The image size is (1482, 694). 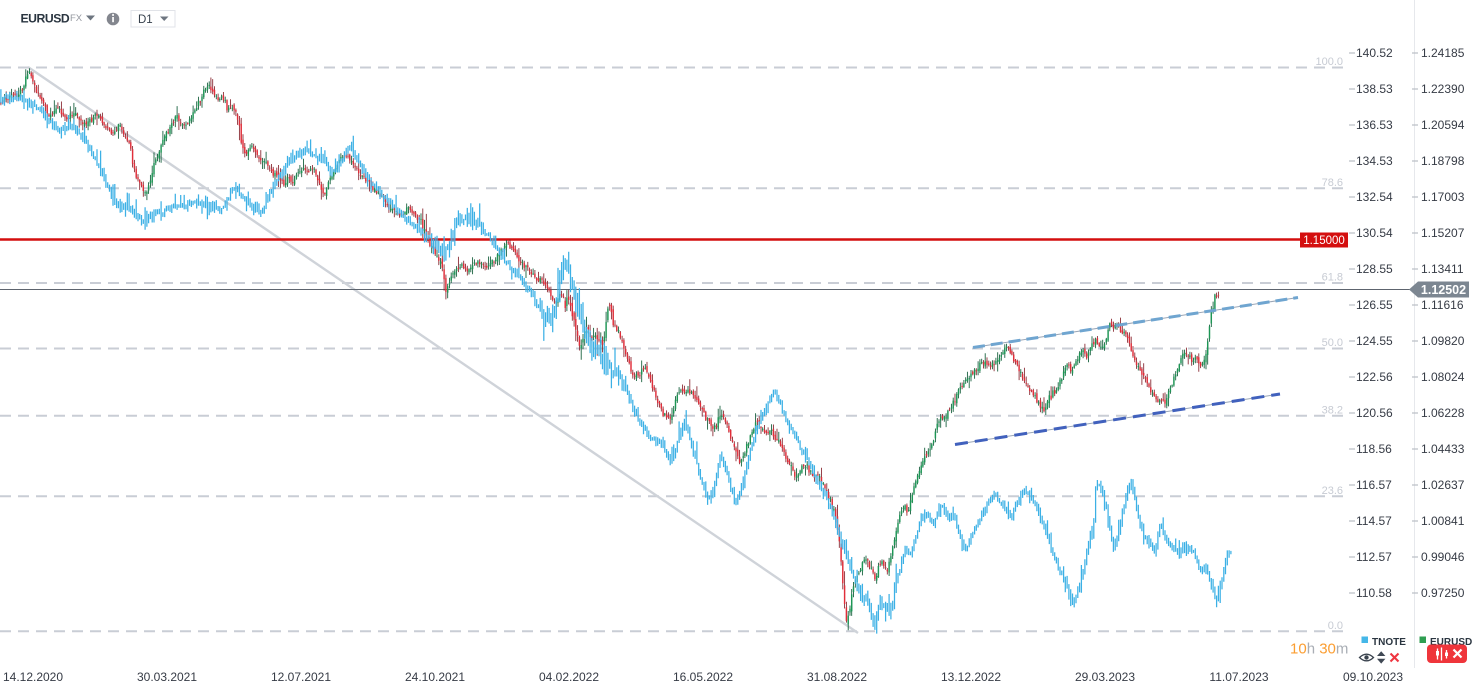 I want to click on svg-text: 140.52, so click(x=1374, y=53).